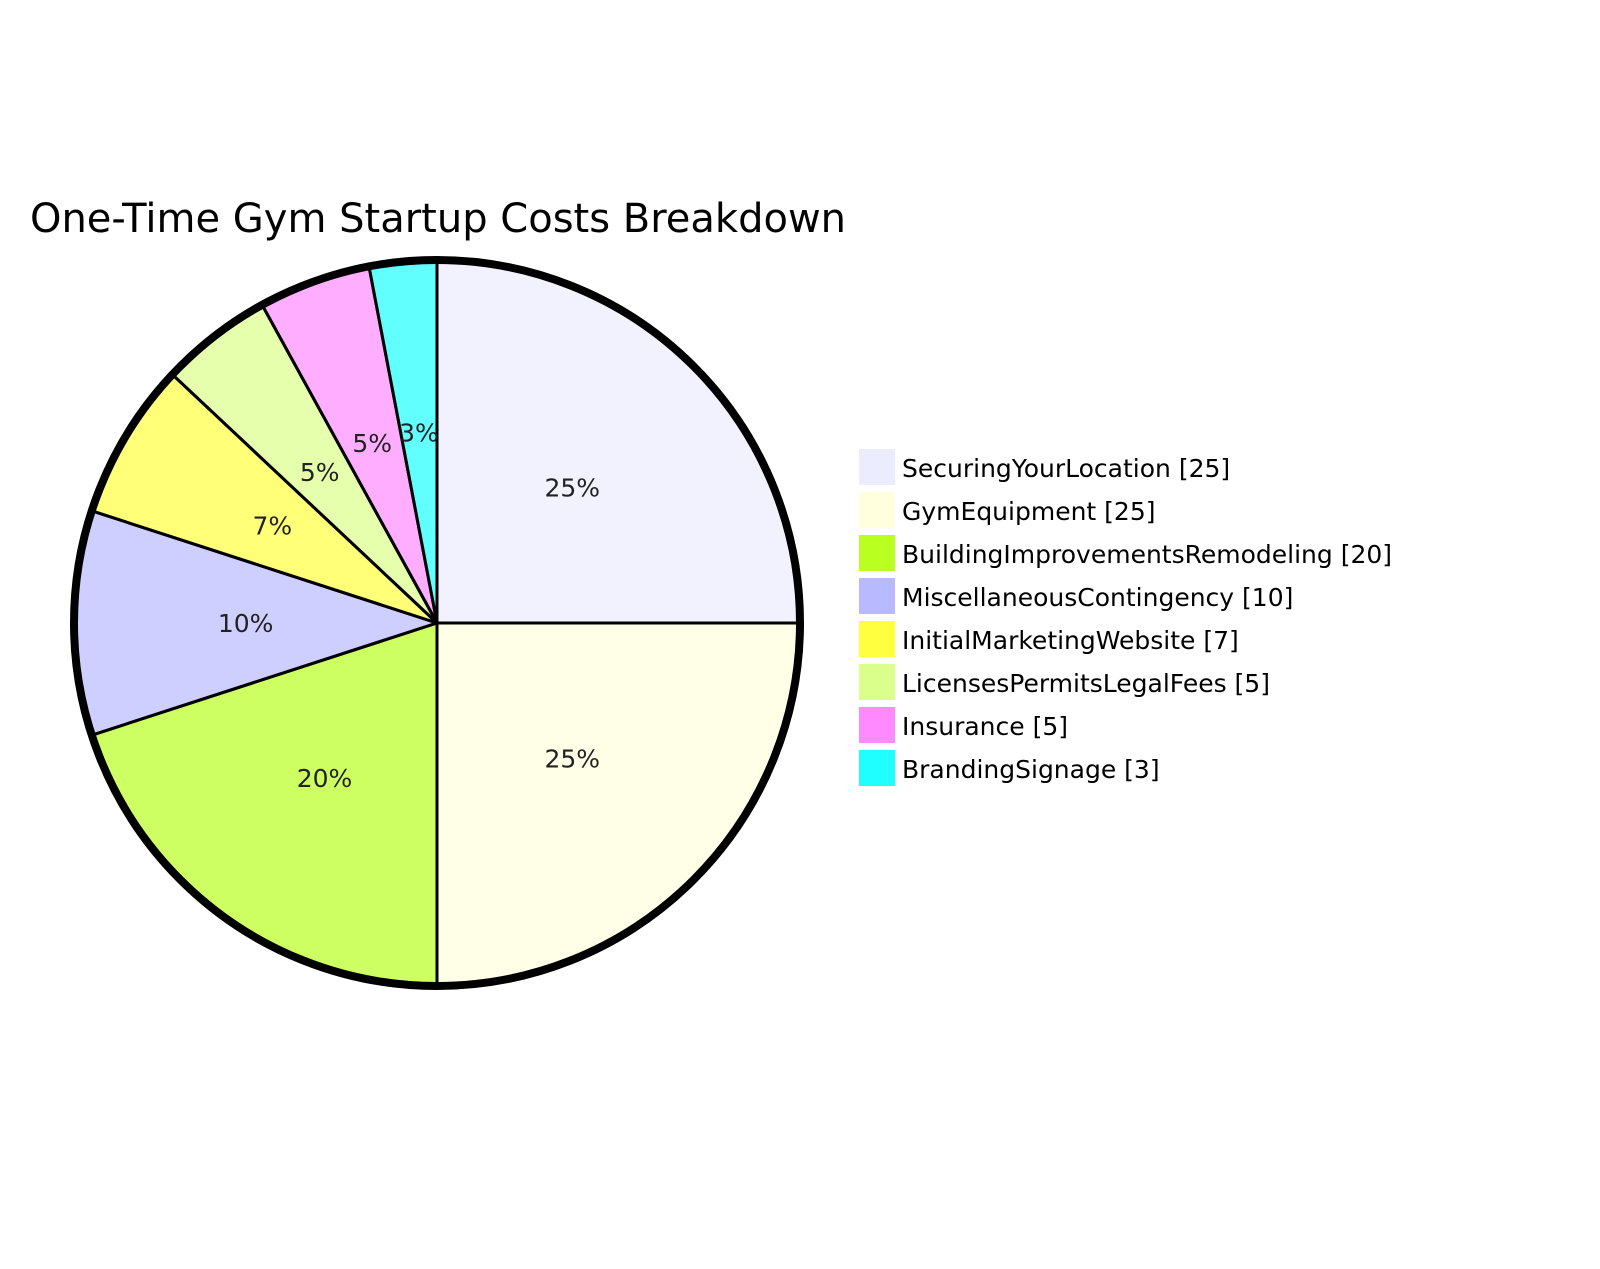  What do you see at coordinates (1147, 554) in the screenshot?
I see `legend-label: BuildingImprovementsRemodeling [20]` at bounding box center [1147, 554].